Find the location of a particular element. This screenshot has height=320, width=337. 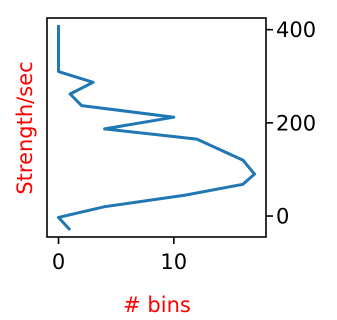

y-tick-label: 0 is located at coordinates (282, 217).